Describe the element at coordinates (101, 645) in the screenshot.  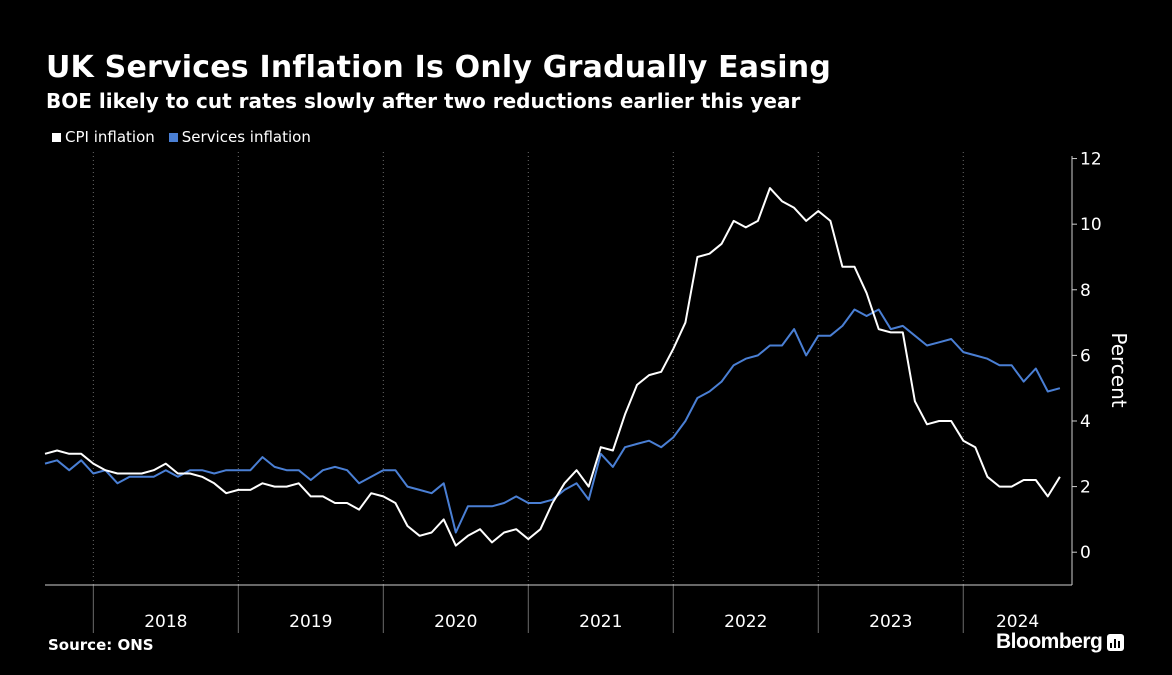
I see `source-note: Source: ONS` at that location.